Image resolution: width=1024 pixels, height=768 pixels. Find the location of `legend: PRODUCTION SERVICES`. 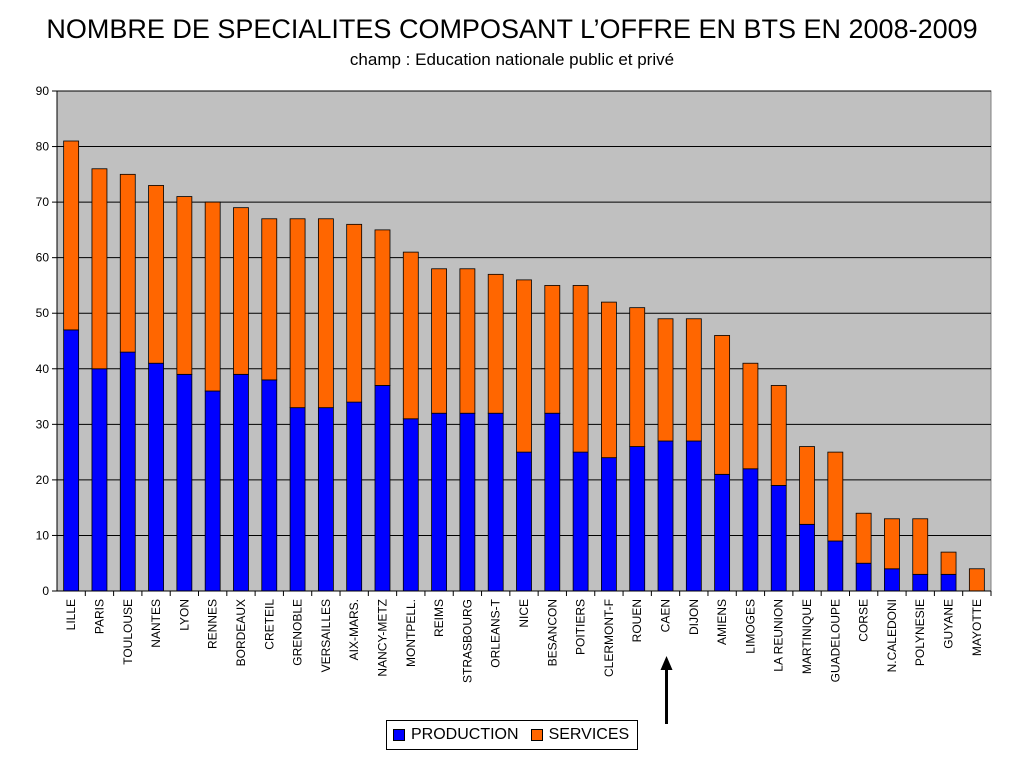

legend: PRODUCTION SERVICES is located at coordinates (512, 735).